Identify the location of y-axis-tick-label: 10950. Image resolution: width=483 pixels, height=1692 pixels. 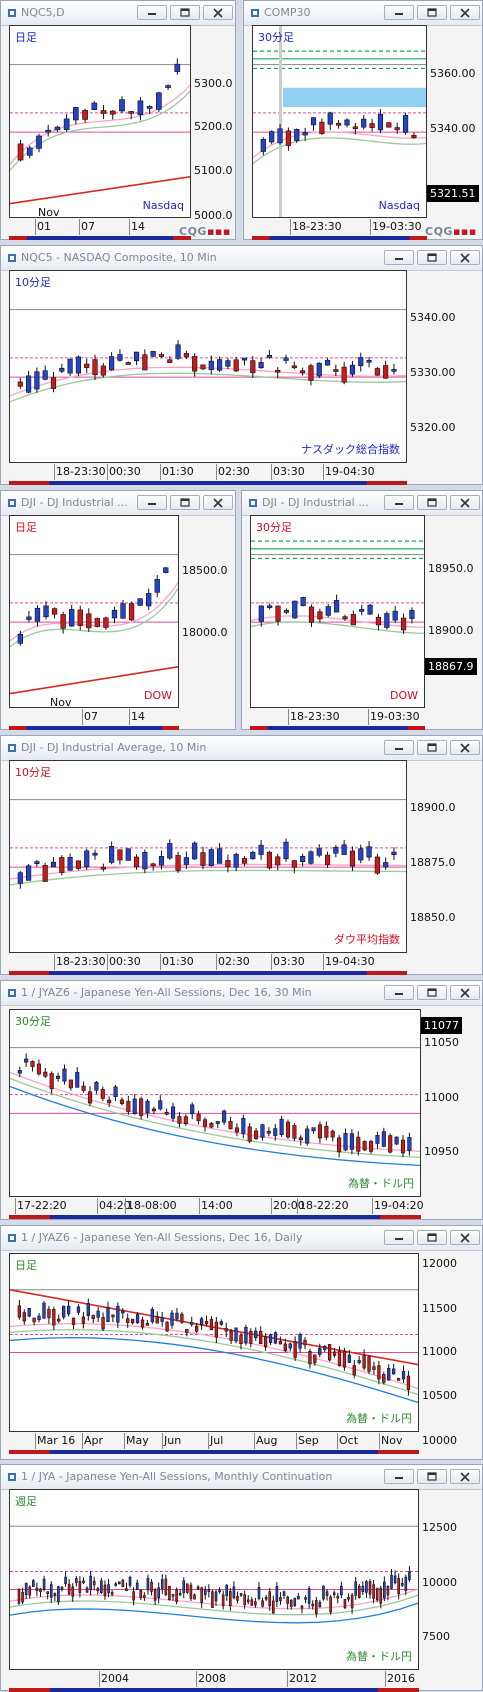
(441, 1151).